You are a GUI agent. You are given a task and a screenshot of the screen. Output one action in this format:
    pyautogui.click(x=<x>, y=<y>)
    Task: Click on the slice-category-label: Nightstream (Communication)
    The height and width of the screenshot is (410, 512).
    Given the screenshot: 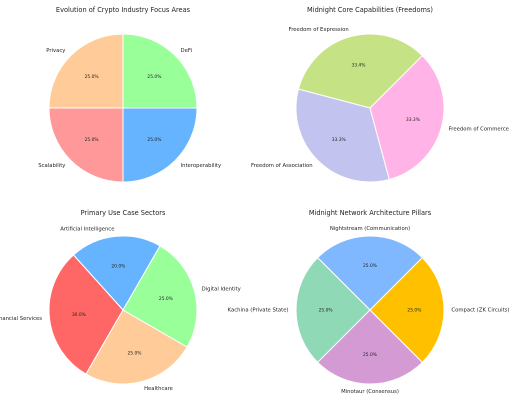 What is the action you would take?
    pyautogui.click(x=370, y=229)
    